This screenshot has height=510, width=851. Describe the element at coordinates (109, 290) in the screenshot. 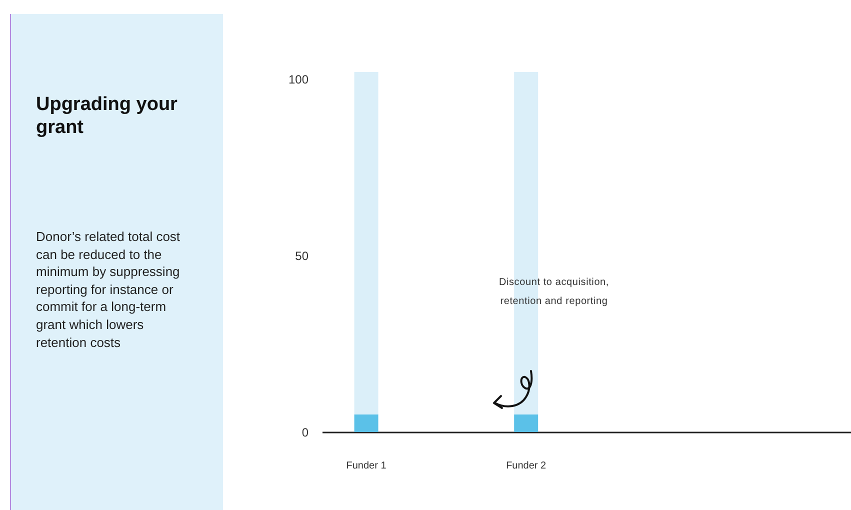

I see `text: Donor’s related total cost can be reduced to the minimum by suppressing reporting for instance or commit for a long-term grant which lowers retention costs` at that location.